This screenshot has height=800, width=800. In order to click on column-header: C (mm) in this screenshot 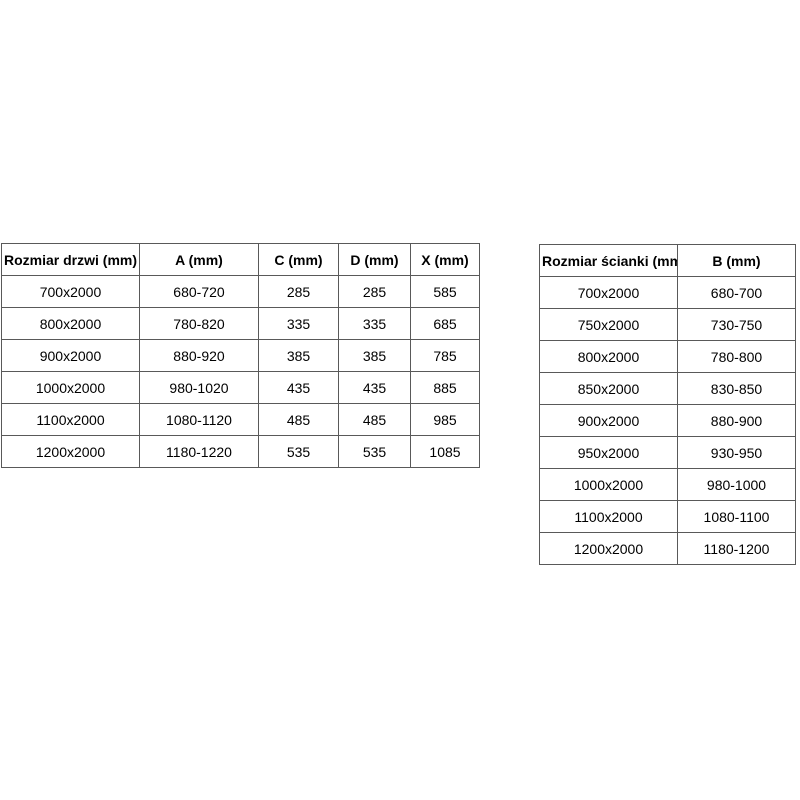, I will do `click(298, 259)`.